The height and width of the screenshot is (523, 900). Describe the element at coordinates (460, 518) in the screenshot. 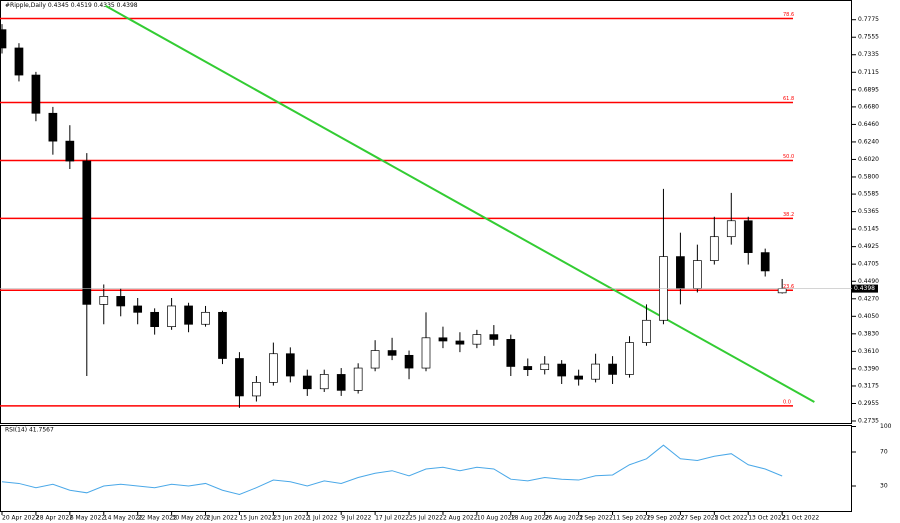

I see `x-tick-label: 2 Aug 2022` at that location.